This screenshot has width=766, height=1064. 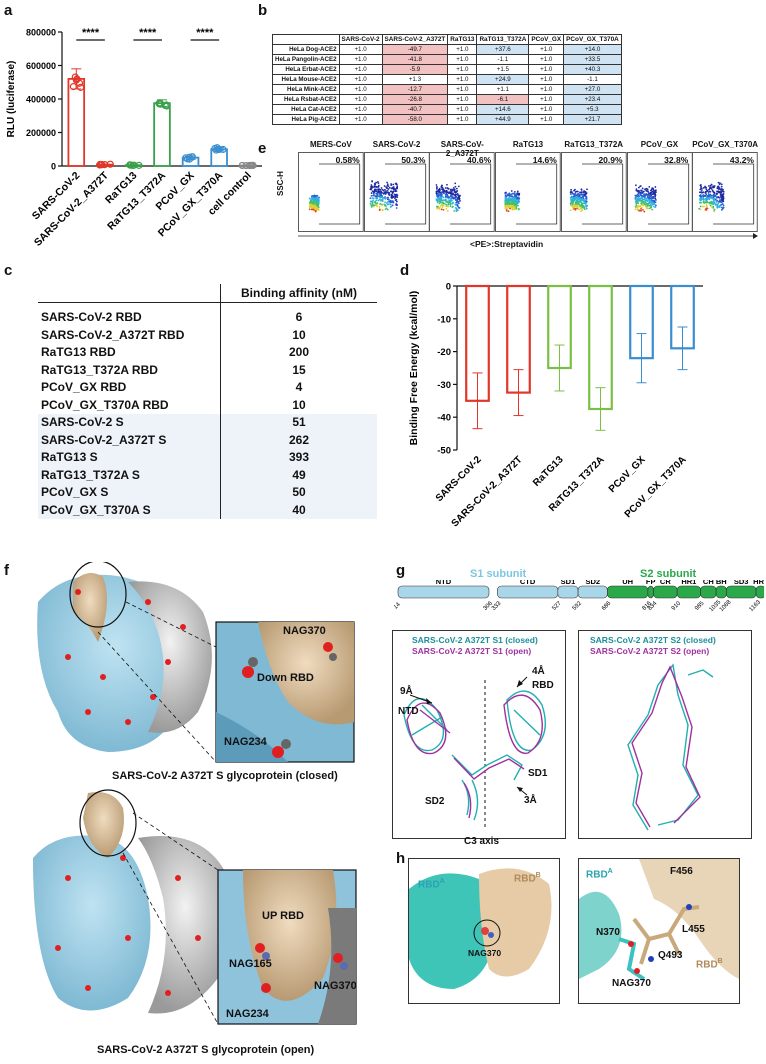 I want to click on panel-h-right-box, so click(x=659, y=931).